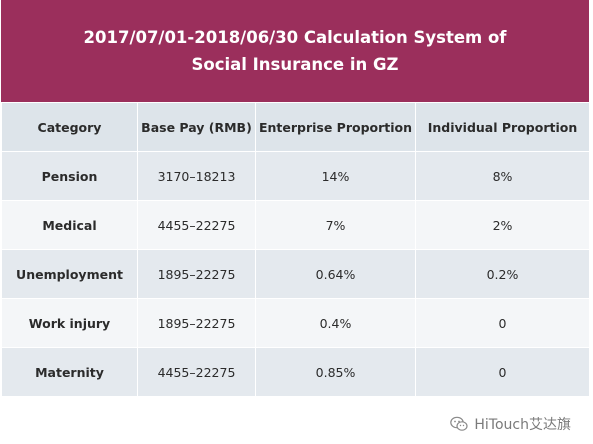  Describe the element at coordinates (502, 176) in the screenshot. I see `cell-individual: 8%` at that location.